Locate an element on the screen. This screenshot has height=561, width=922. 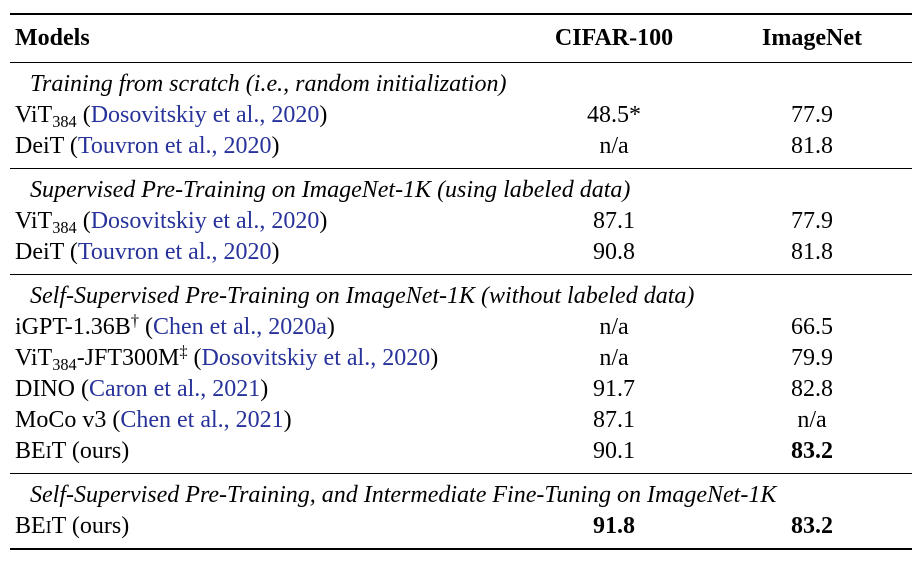
header-cell: Models is located at coordinates (52, 38).